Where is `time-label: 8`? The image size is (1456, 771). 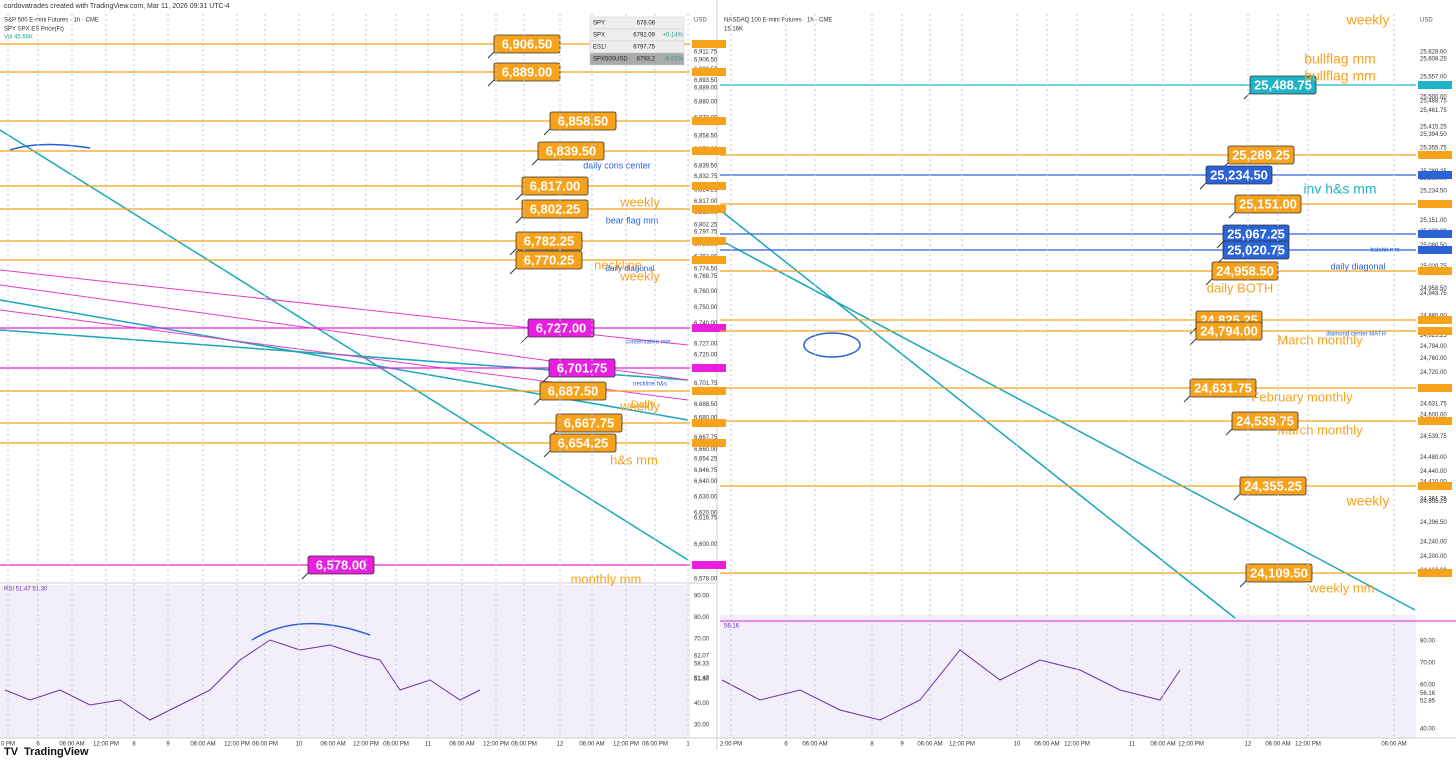 time-label: 8 is located at coordinates (872, 745).